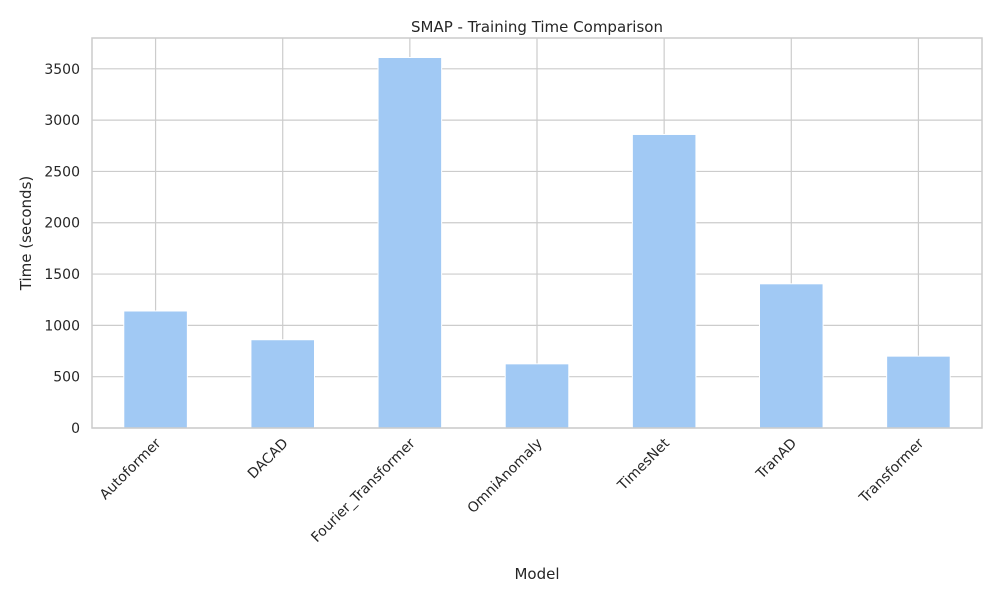  What do you see at coordinates (66, 378) in the screenshot?
I see `y-tick-label: 500` at bounding box center [66, 378].